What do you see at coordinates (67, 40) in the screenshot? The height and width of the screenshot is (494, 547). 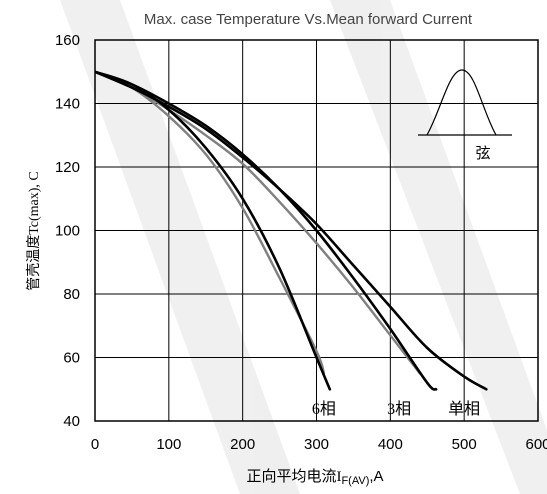 I see `y-tick-label: 160` at bounding box center [67, 40].